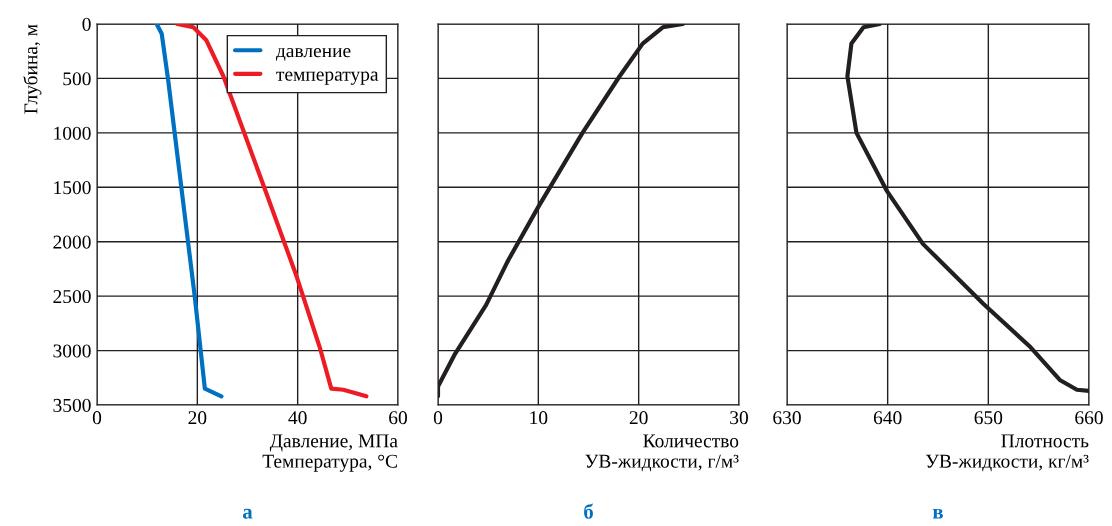 The image size is (1112, 526). Describe the element at coordinates (247, 513) in the screenshot. I see `text: а` at that location.